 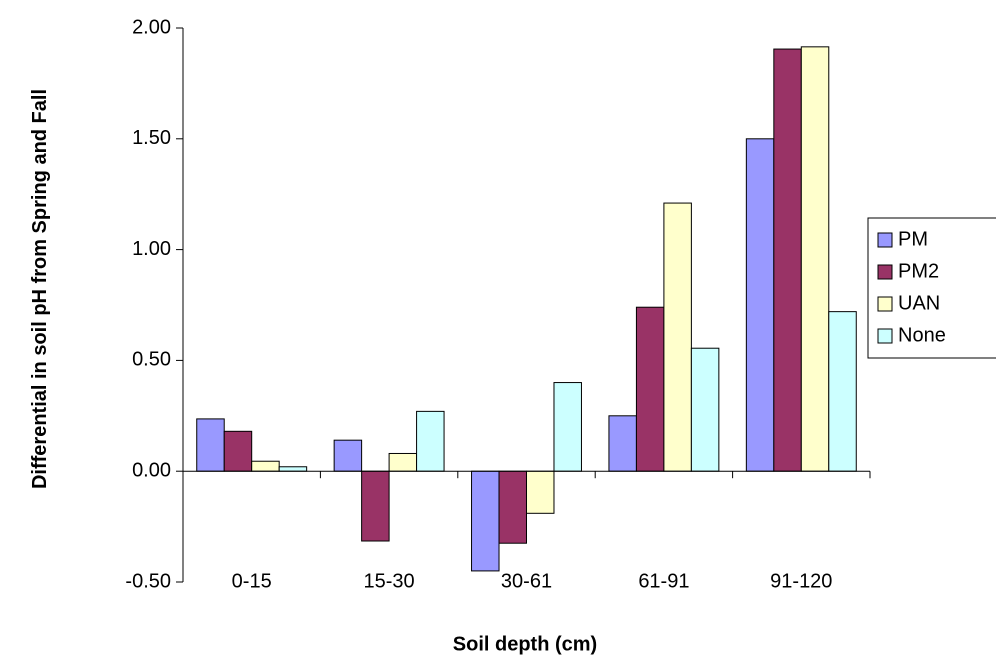 I want to click on y-tick-label: 0.50, so click(x=151, y=360).